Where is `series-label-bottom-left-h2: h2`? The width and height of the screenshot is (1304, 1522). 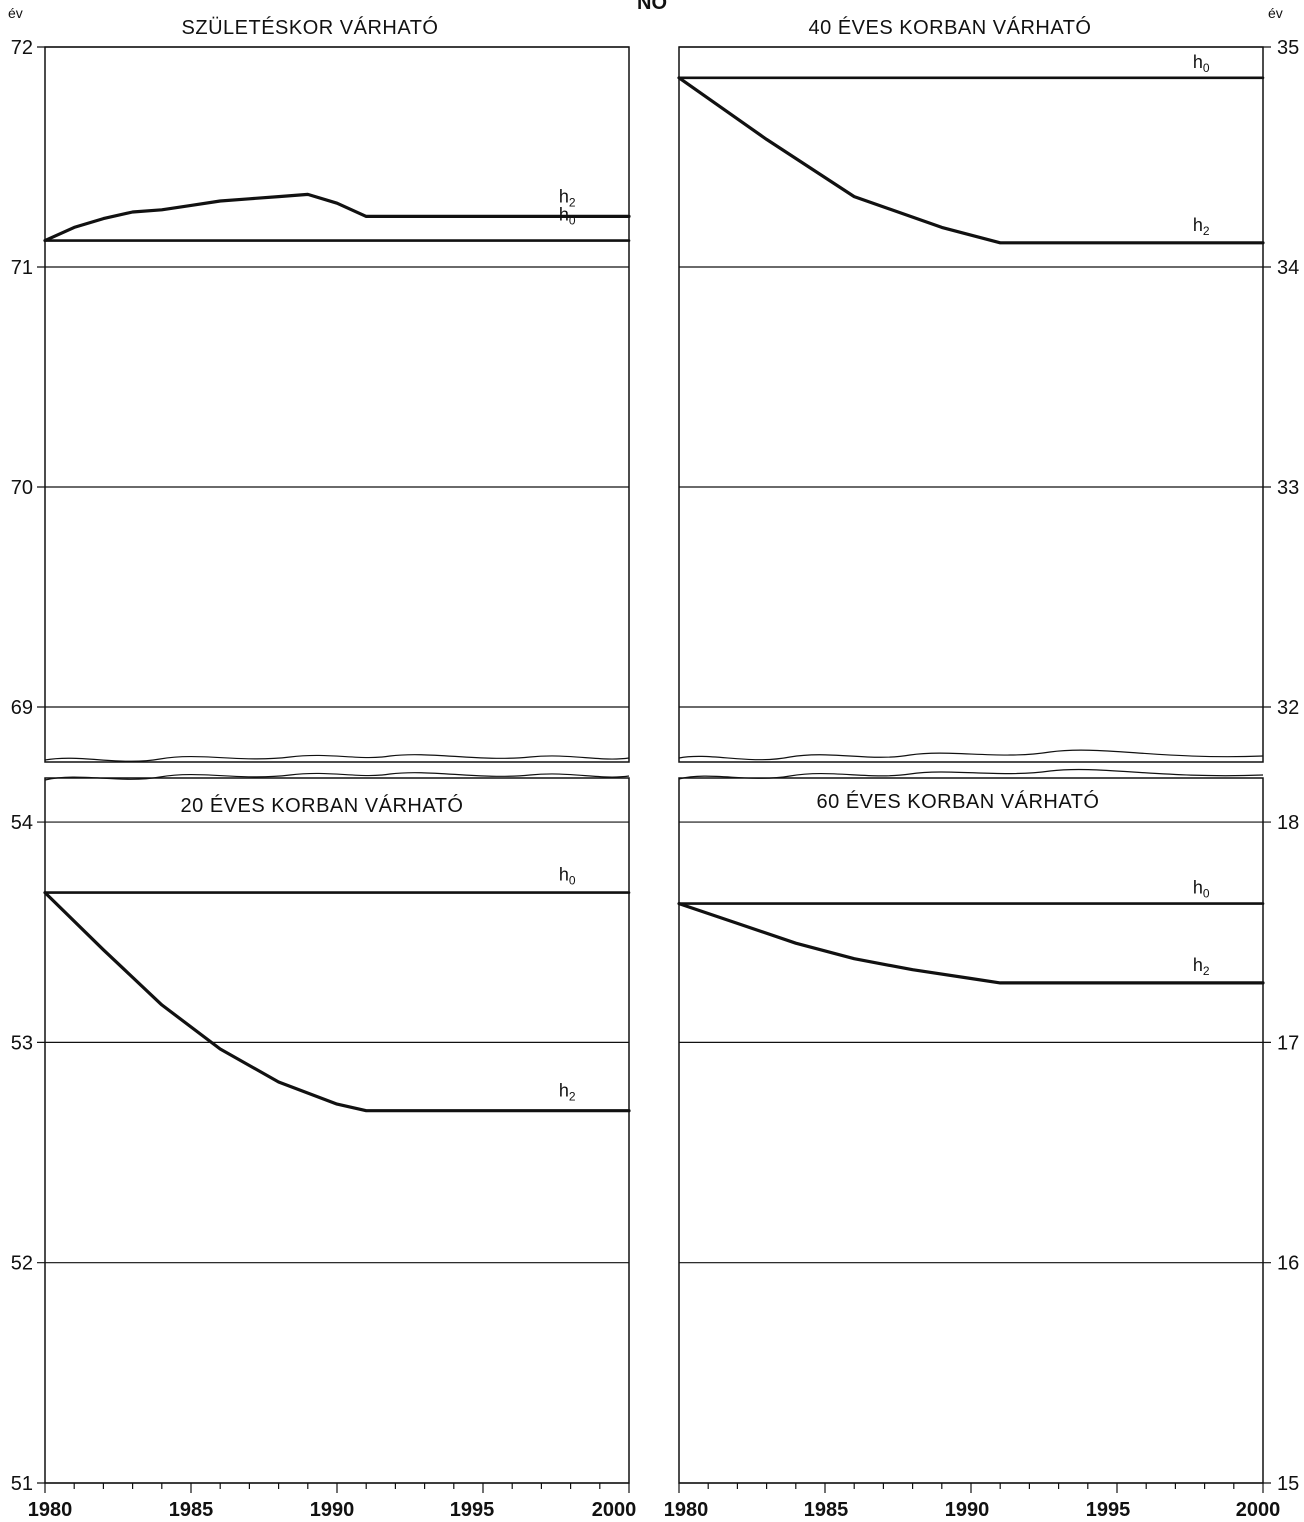 series-label-bottom-left-h2: h2 is located at coordinates (567, 1092).